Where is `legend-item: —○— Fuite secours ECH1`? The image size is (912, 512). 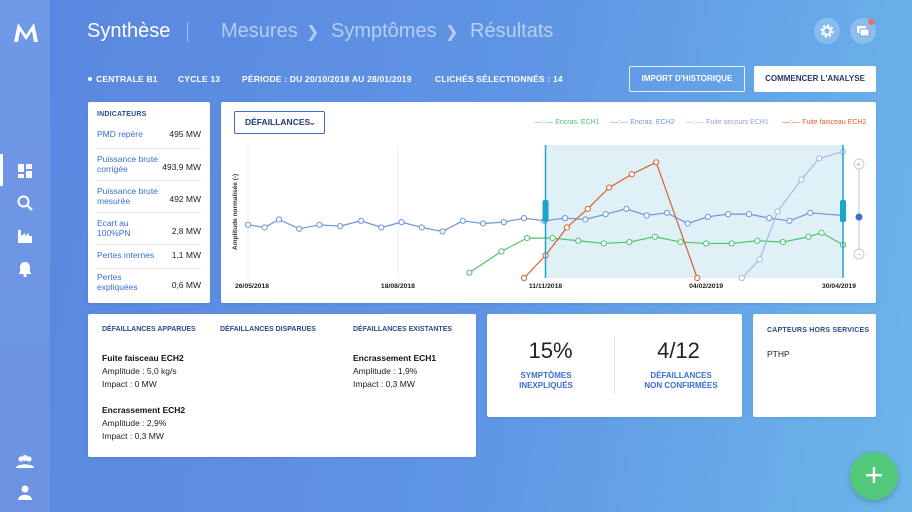 legend-item: —○— Fuite secours ECH1 is located at coordinates (727, 122).